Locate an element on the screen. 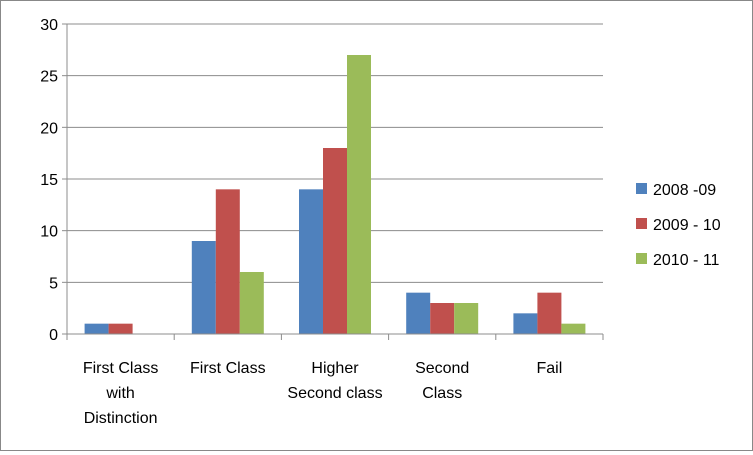  y-tick-label: 30 is located at coordinates (49, 25).